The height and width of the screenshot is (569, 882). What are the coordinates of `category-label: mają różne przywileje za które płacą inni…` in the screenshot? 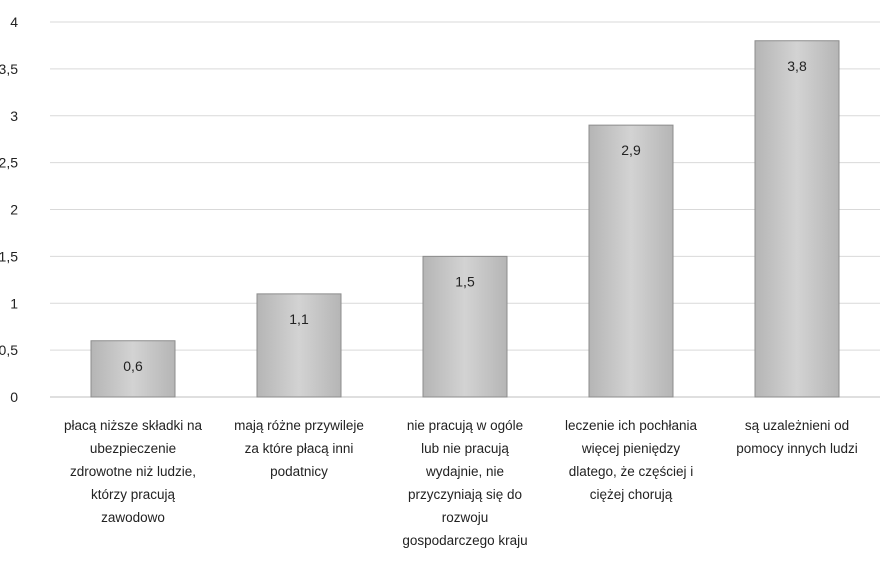 It's located at (299, 448).